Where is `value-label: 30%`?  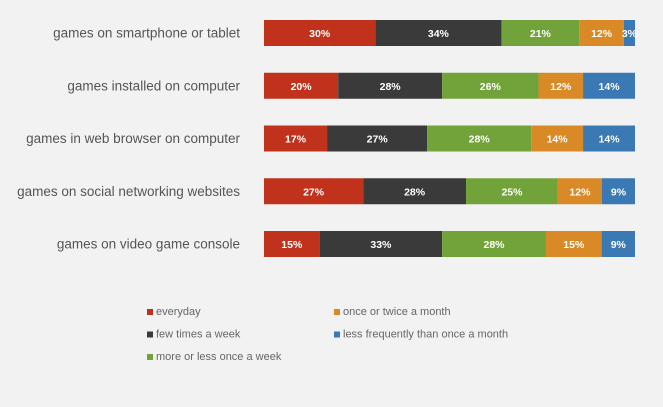
value-label: 30% is located at coordinates (320, 34).